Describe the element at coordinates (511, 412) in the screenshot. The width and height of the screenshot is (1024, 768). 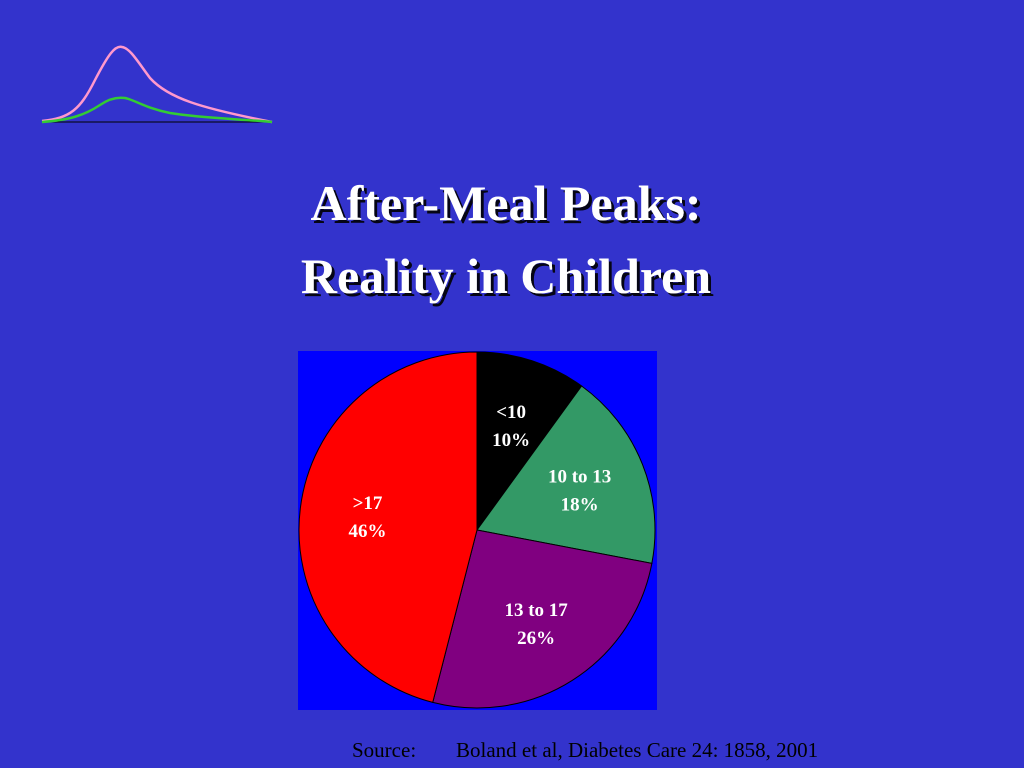
I see `slice-category: <10` at that location.